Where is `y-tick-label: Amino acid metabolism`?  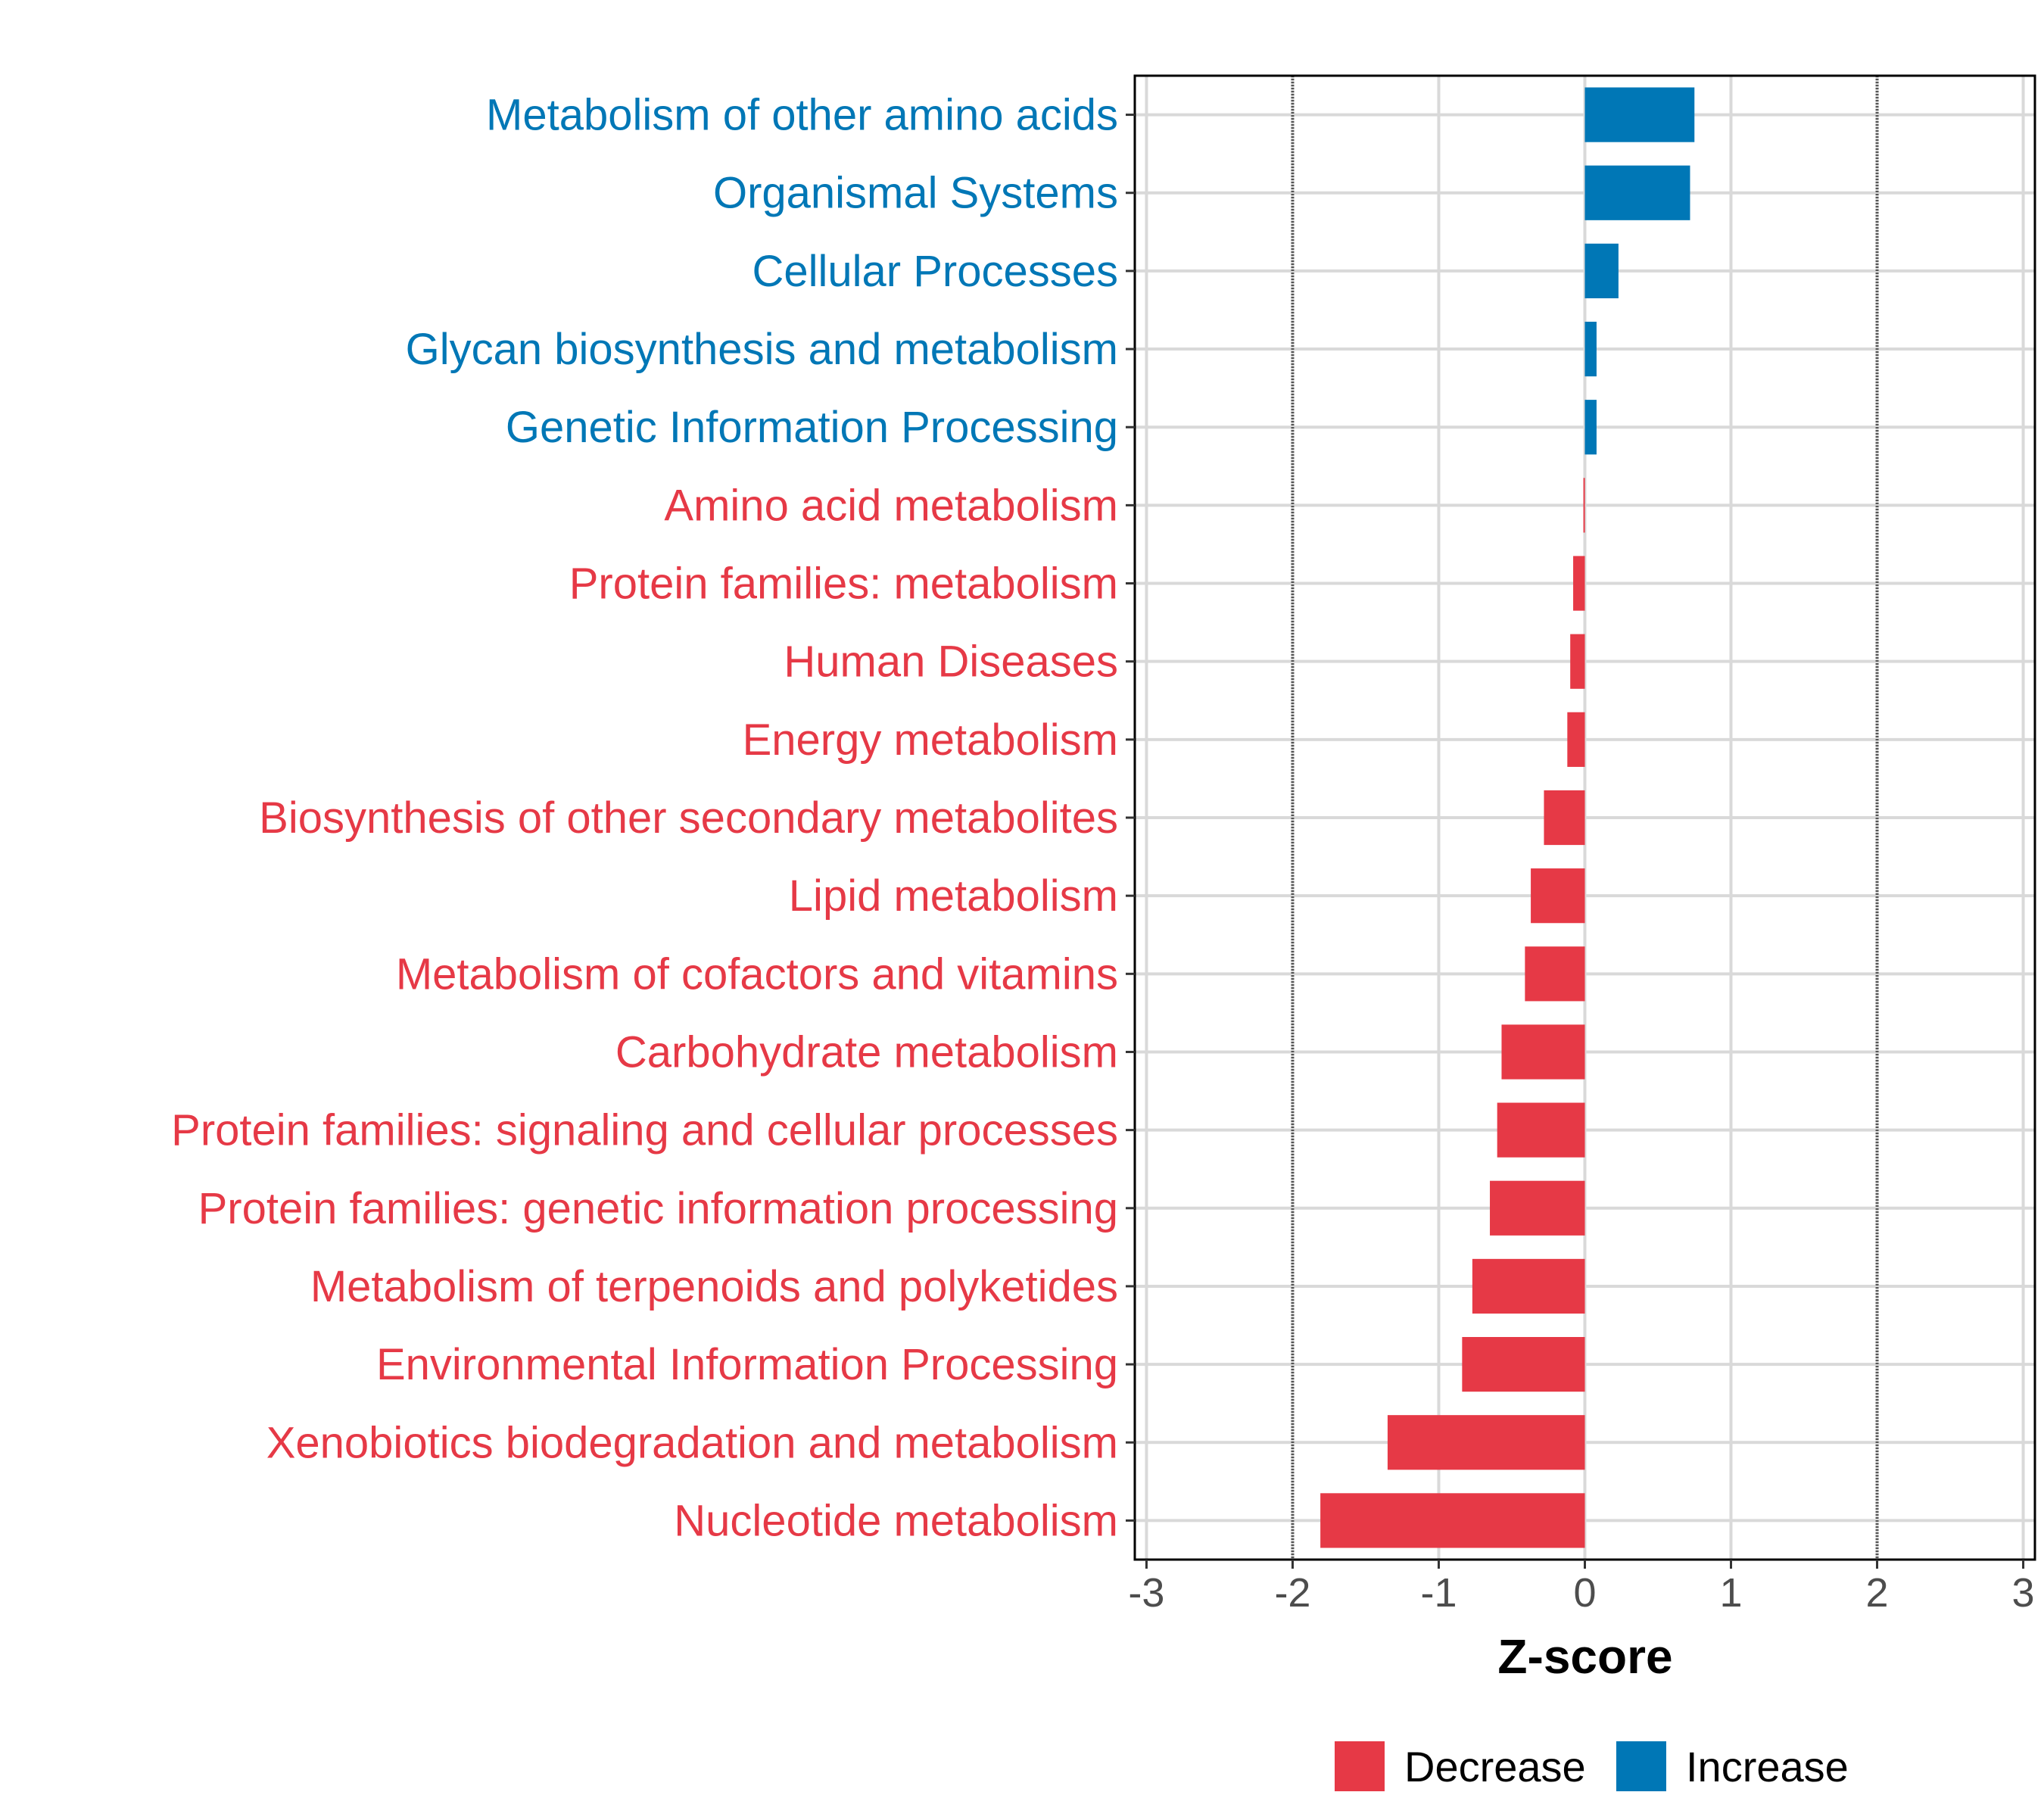
y-tick-label: Amino acid metabolism is located at coordinates (891, 505).